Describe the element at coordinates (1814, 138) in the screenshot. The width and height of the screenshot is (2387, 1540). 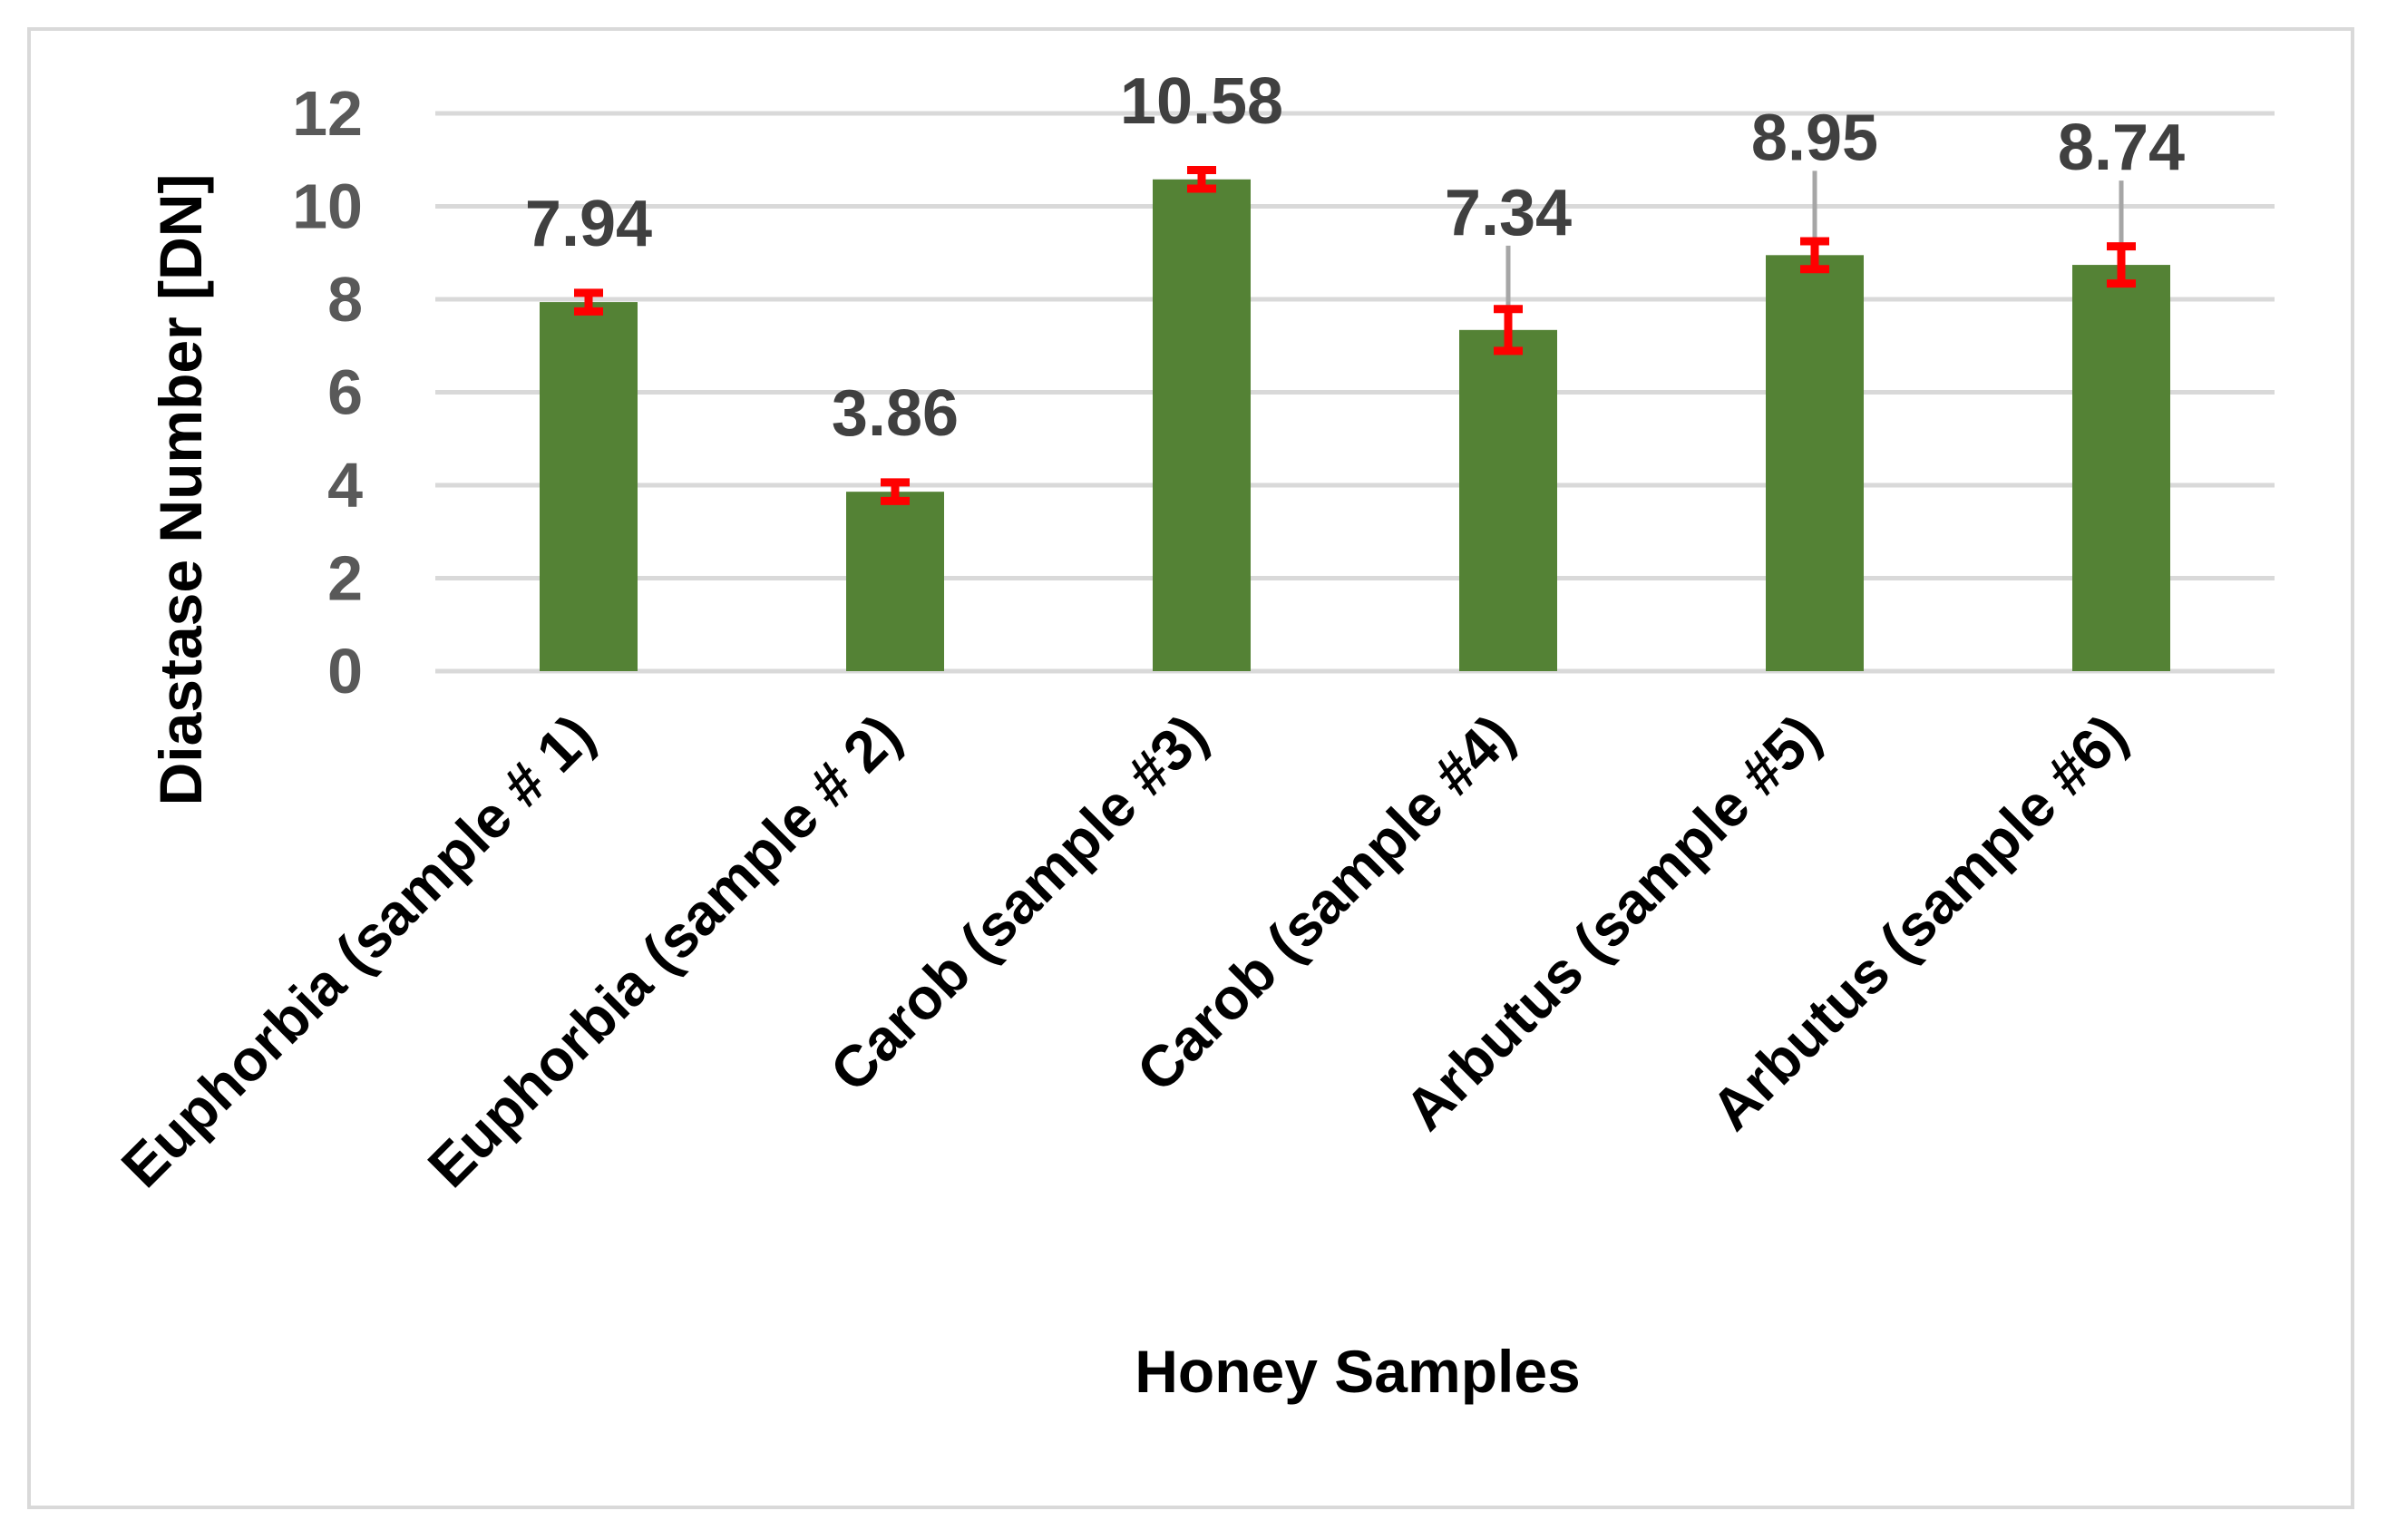
I see `data-label: 8.95` at that location.